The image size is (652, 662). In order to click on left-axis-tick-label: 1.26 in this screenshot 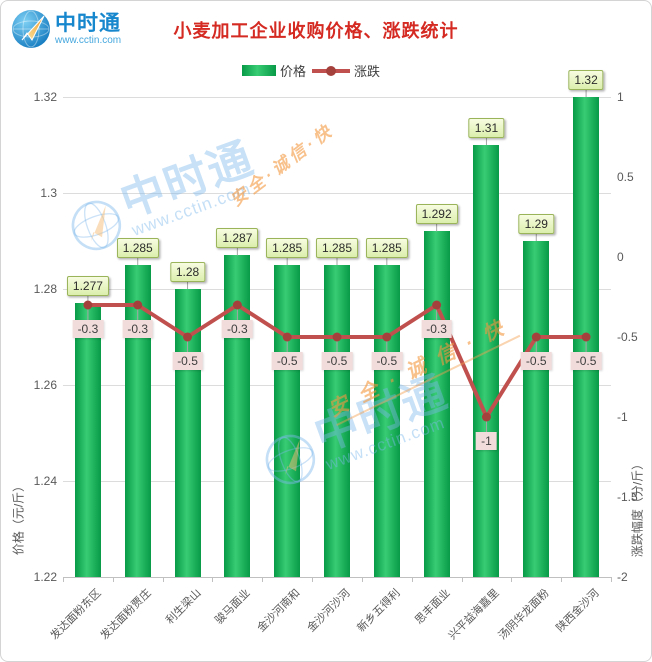, I will do `click(45, 385)`.